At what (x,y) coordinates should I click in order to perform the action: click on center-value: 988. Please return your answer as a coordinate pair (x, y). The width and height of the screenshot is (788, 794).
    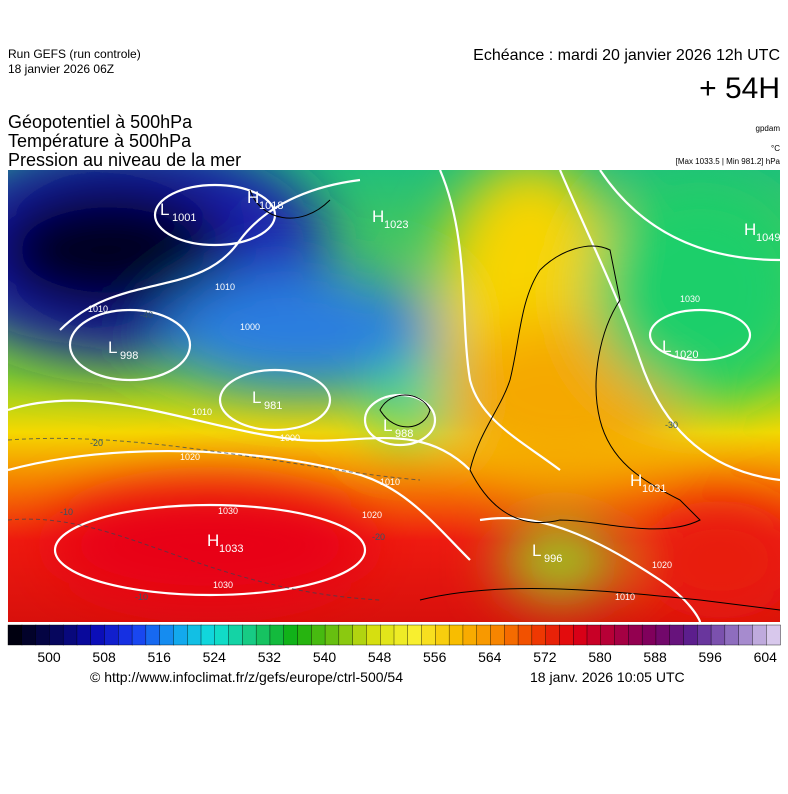
    Looking at the image, I should click on (404, 434).